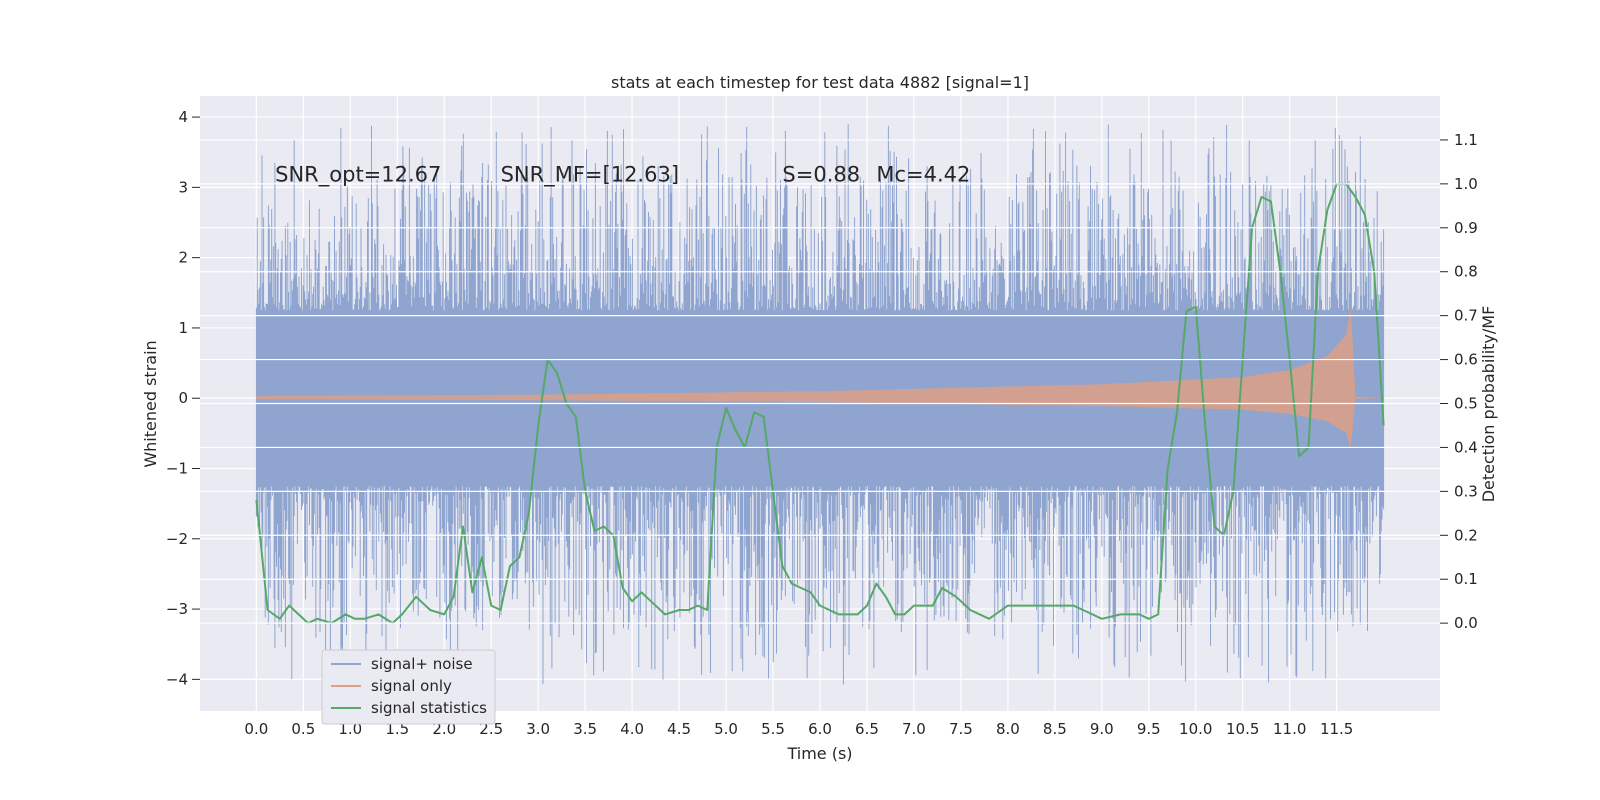  What do you see at coordinates (177, 469) in the screenshot?
I see `y-tick-label: −1` at bounding box center [177, 469].